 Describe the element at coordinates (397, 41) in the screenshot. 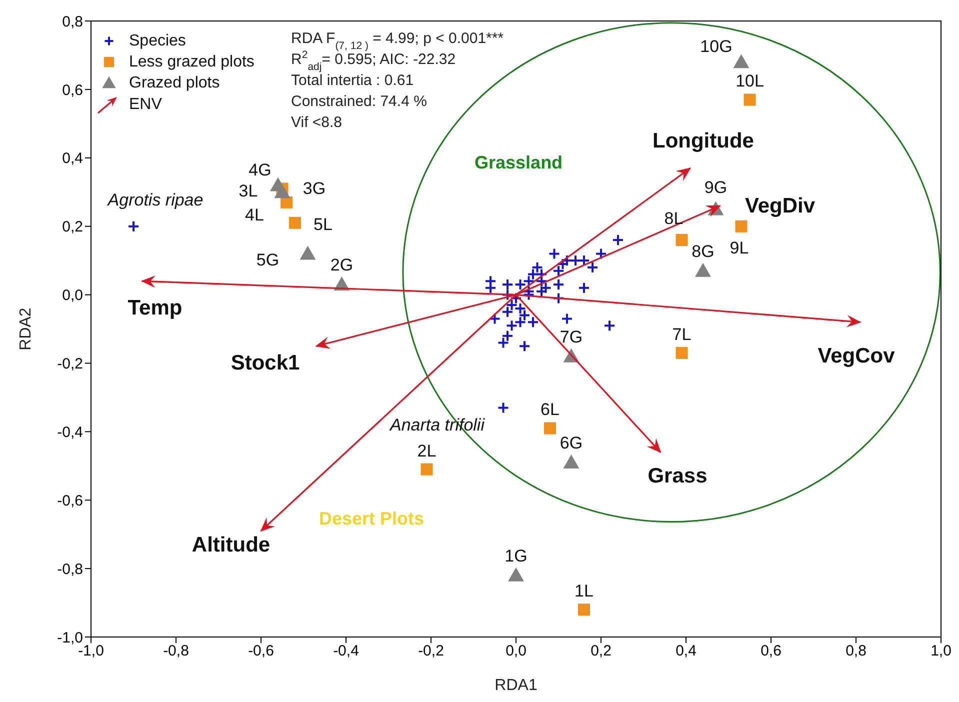

I see `annotation: RDA F$_{(7, 12 )}$ = 4.99; p < 0.001***` at that location.